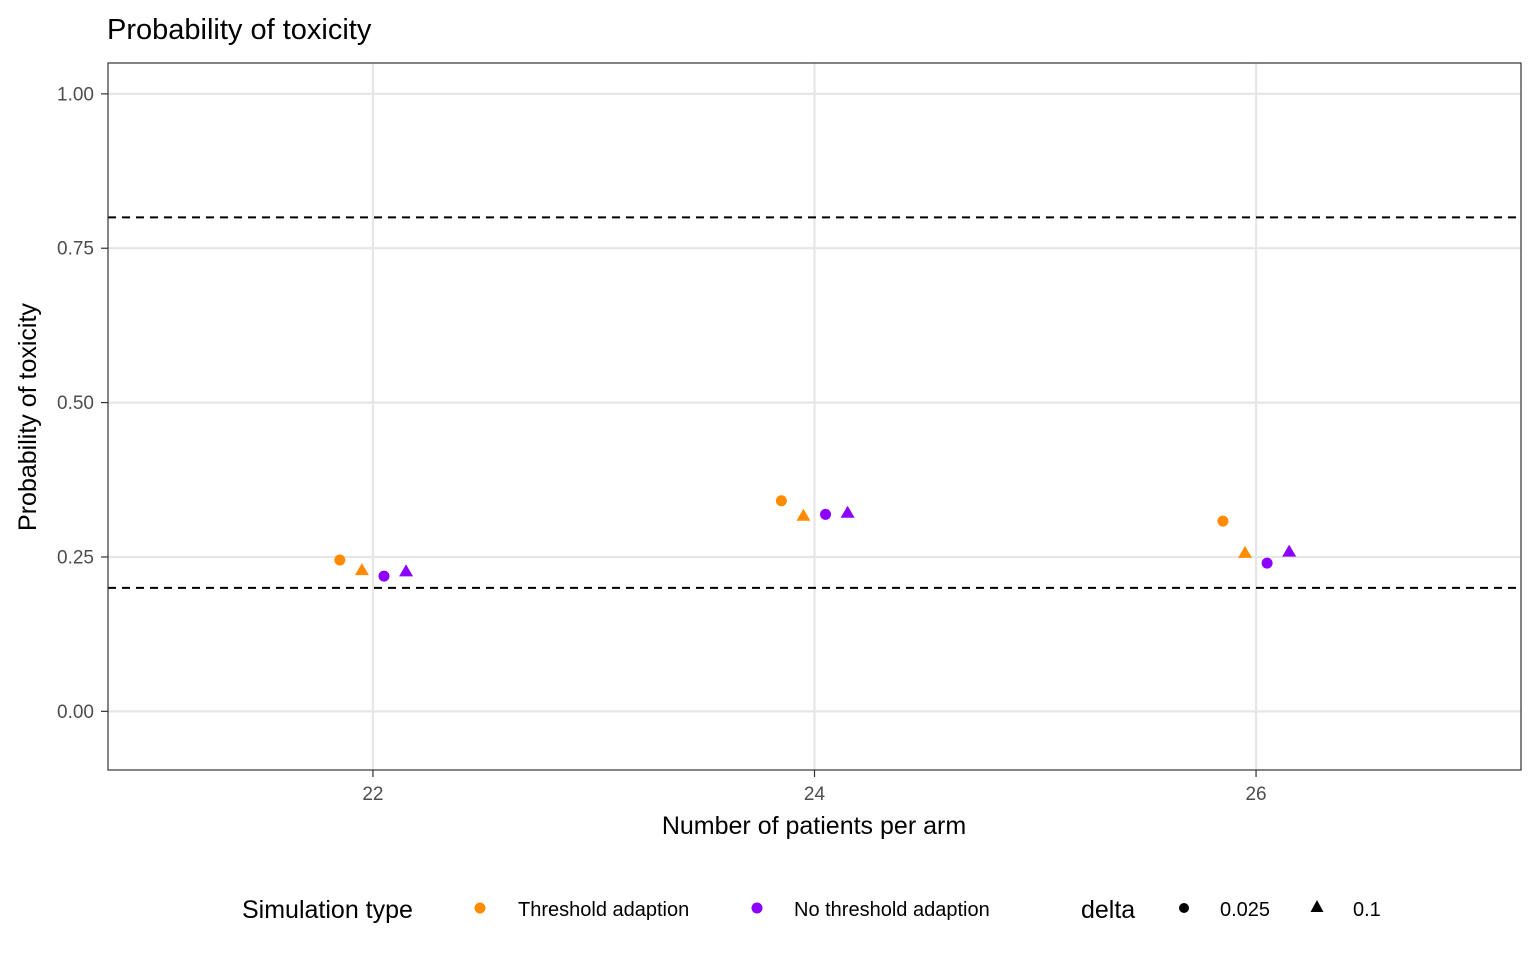 This screenshot has width=1536, height=960. What do you see at coordinates (327, 910) in the screenshot?
I see `legend-color-title: Simulation type` at bounding box center [327, 910].